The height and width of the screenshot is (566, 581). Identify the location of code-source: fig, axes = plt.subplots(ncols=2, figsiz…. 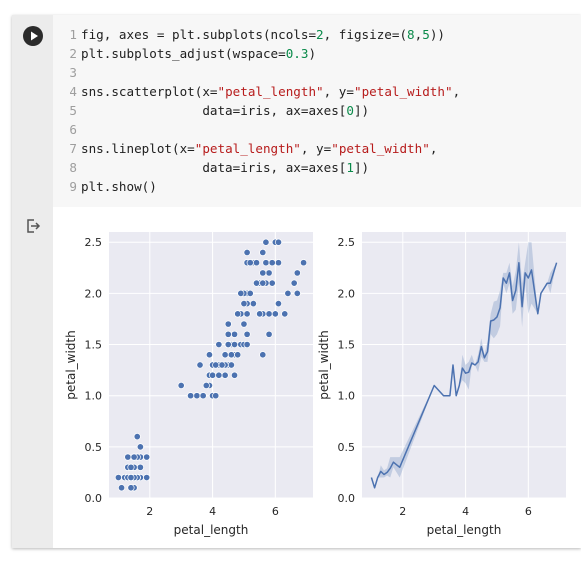
(263, 34).